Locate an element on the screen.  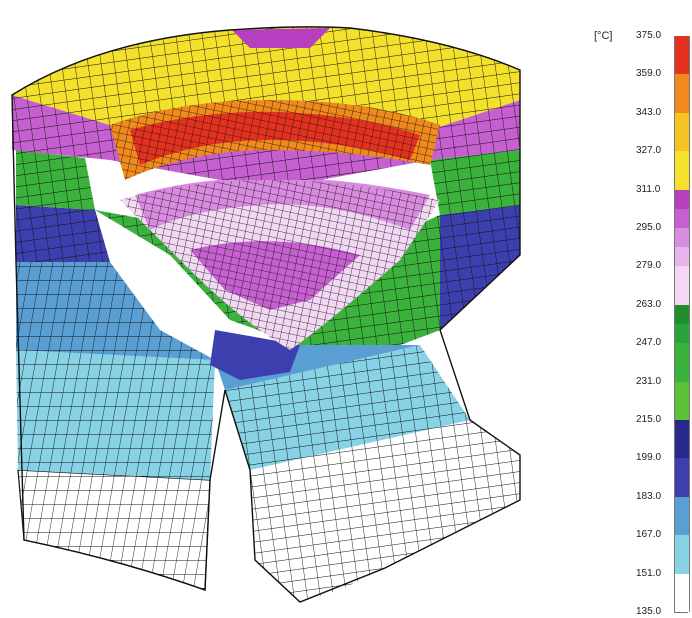
legend-tick-label: 375.0 is located at coordinates (649, 35).